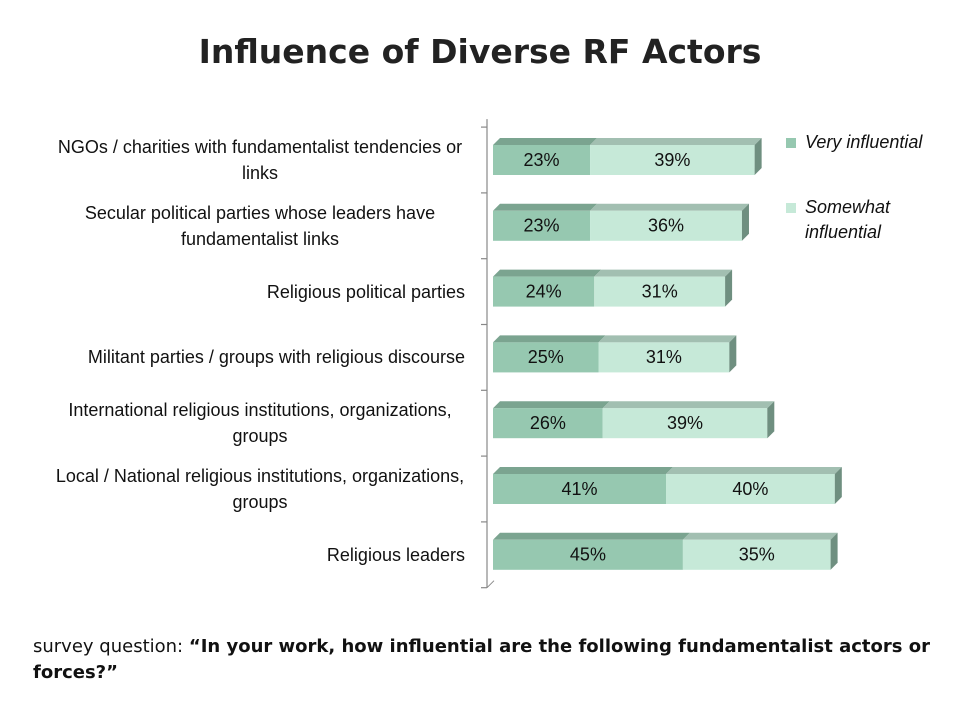 Image resolution: width=960 pixels, height=720 pixels. I want to click on data-label: 40%, so click(750, 489).